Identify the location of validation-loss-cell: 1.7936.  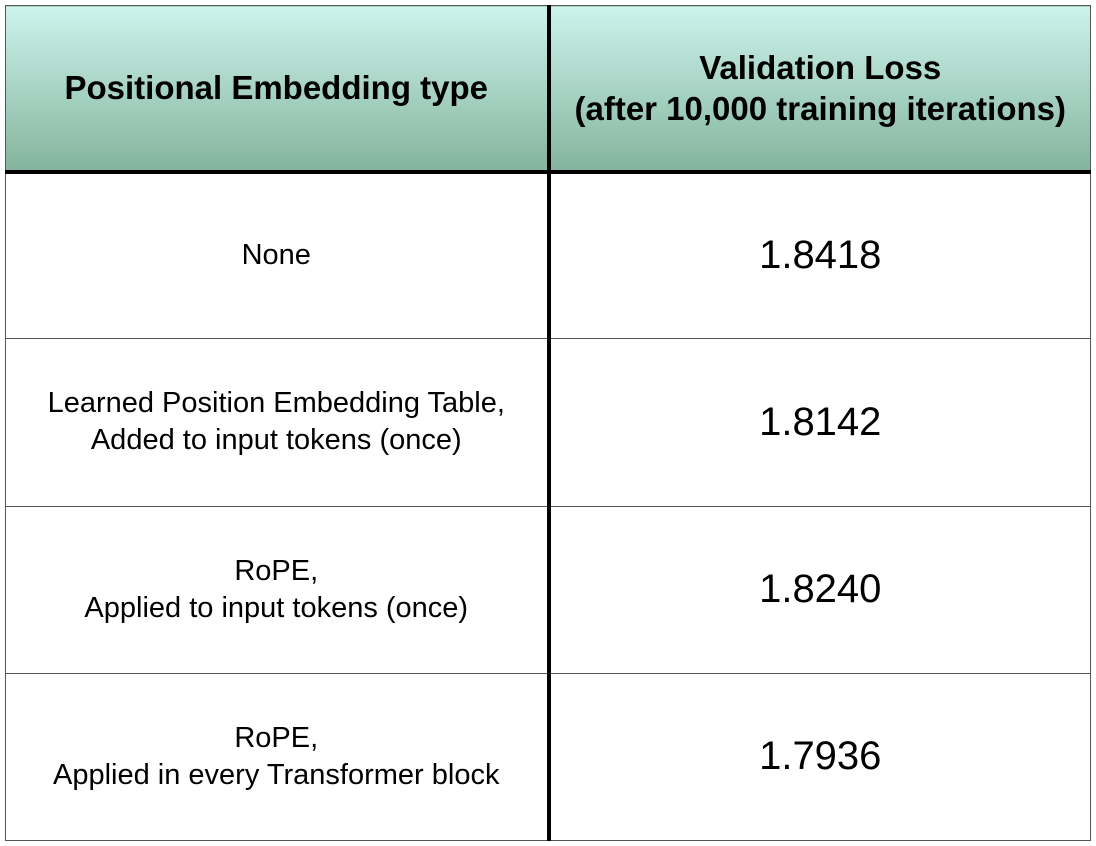
(819, 757).